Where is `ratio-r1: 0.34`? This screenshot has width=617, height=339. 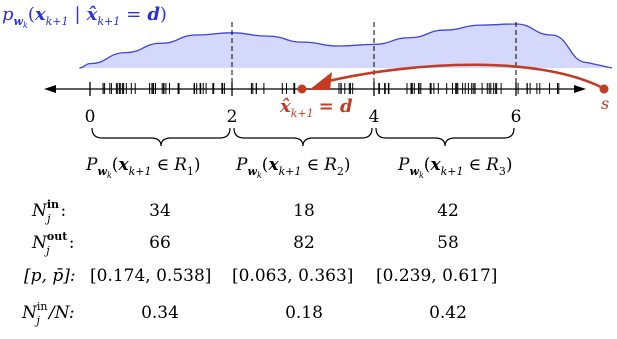
ratio-r1: 0.34 is located at coordinates (160, 313).